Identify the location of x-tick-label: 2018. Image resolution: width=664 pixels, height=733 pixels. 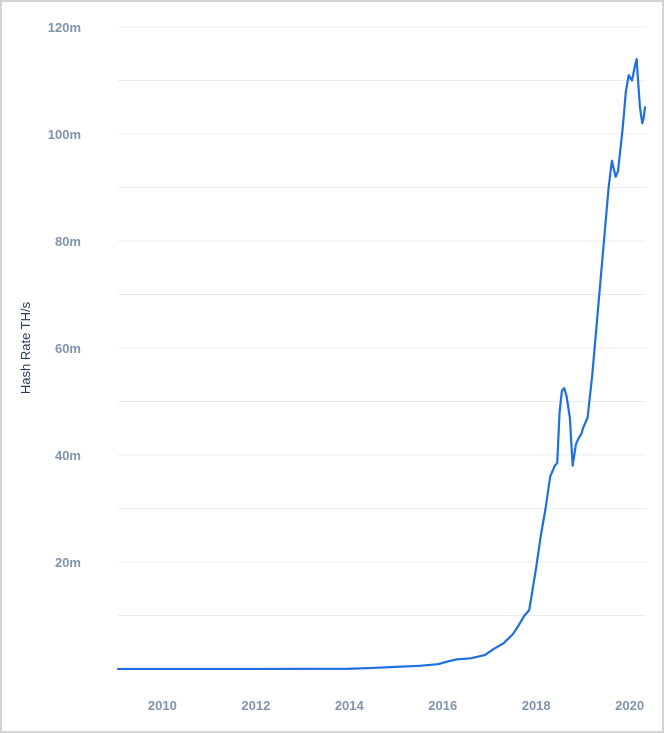
(536, 705).